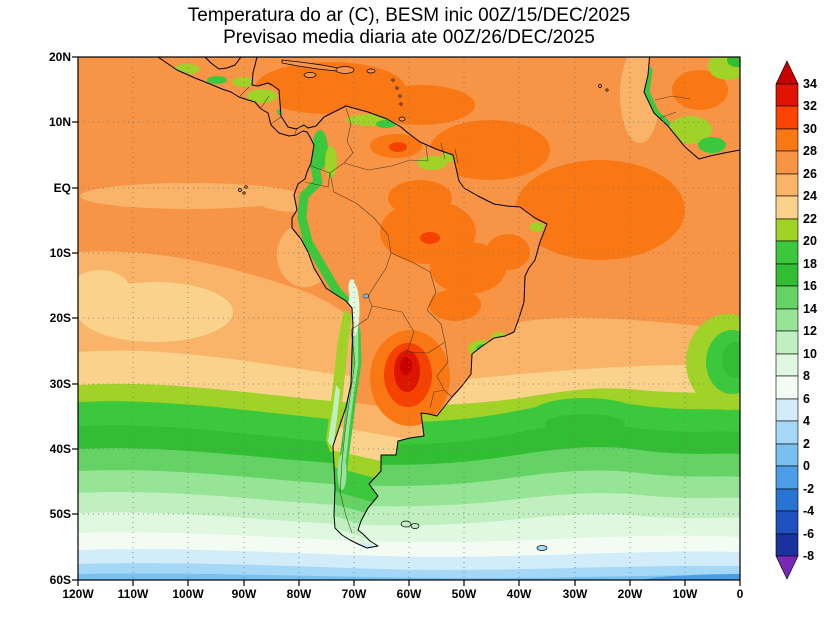 The image size is (825, 637). I want to click on colorbar-tick-label: 10, so click(810, 354).